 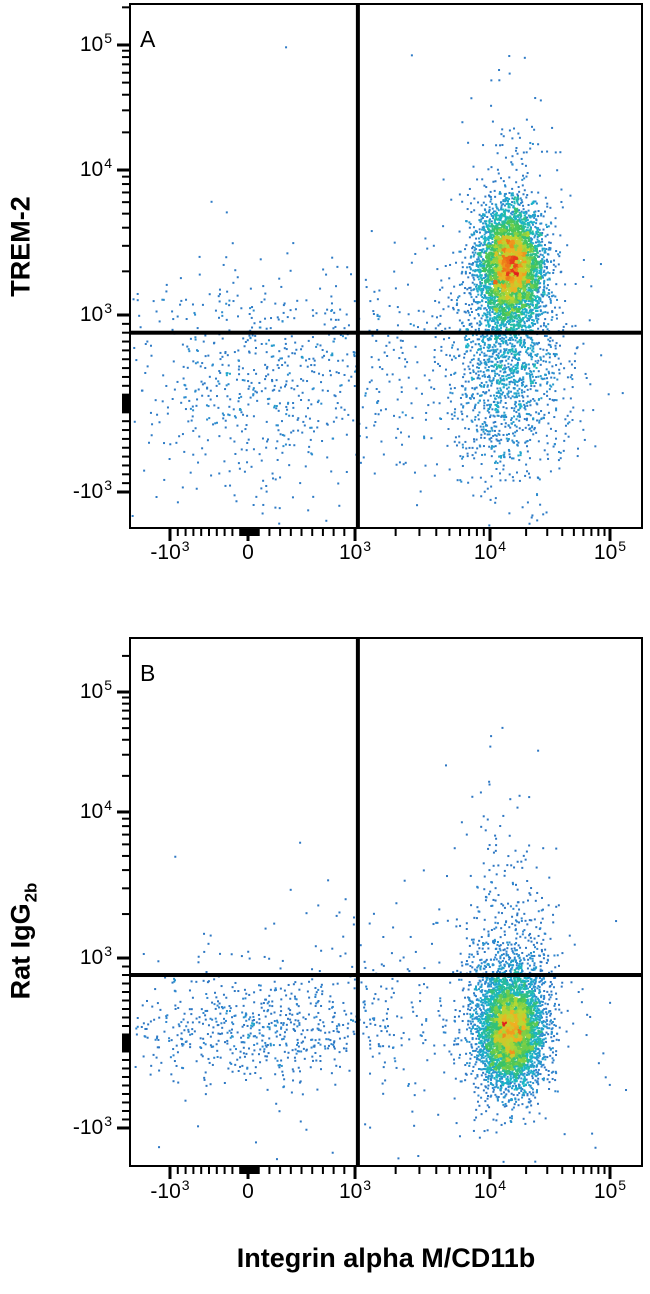 I want to click on x-axis-tick-label-panel-a: 0, so click(x=248, y=553).